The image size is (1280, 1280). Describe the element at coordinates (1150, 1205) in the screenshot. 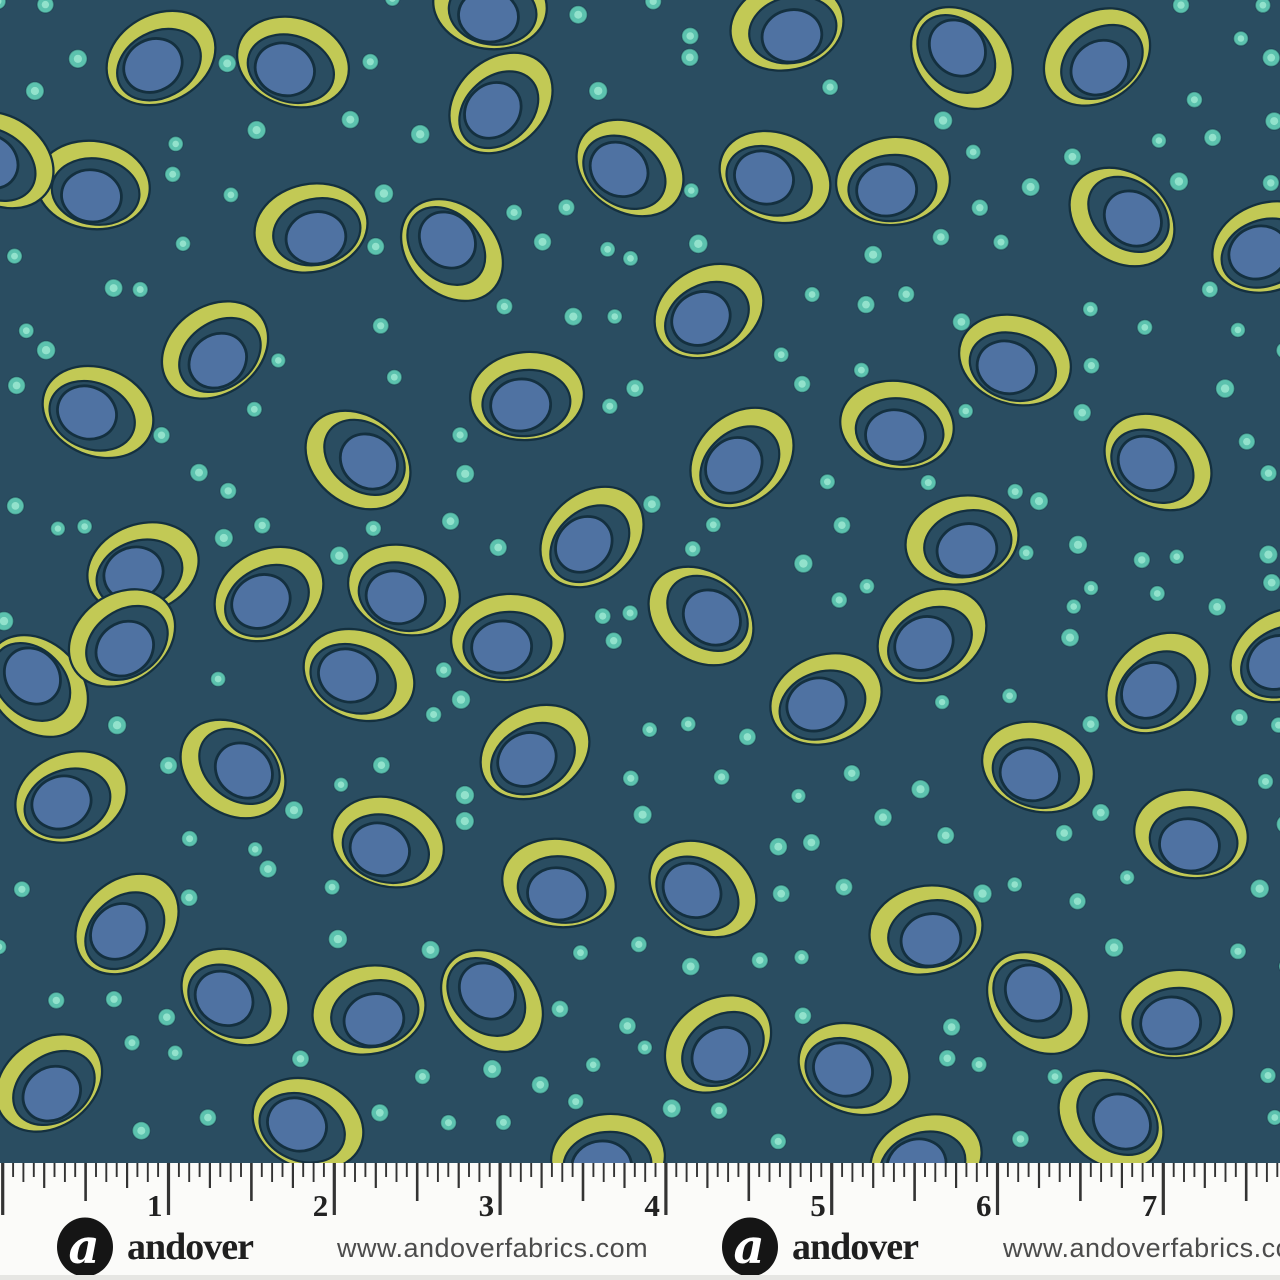

I see `ruler-number: 7` at that location.